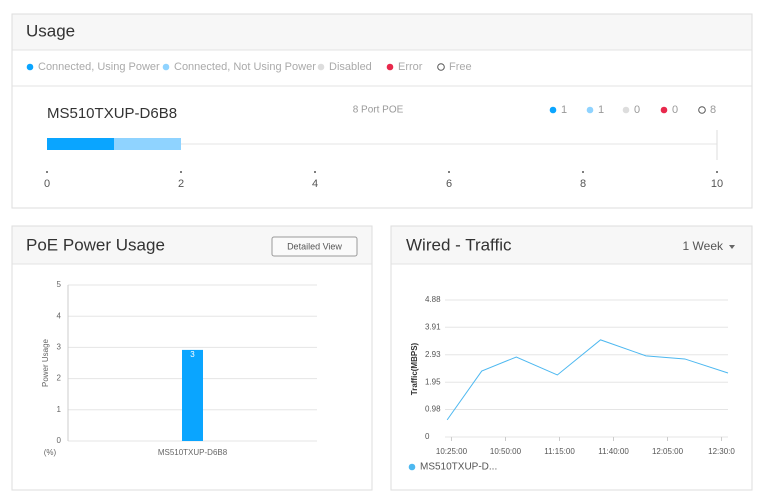 The width and height of the screenshot is (768, 496). Describe the element at coordinates (717, 184) in the screenshot. I see `x-tick-label: 10` at that location.